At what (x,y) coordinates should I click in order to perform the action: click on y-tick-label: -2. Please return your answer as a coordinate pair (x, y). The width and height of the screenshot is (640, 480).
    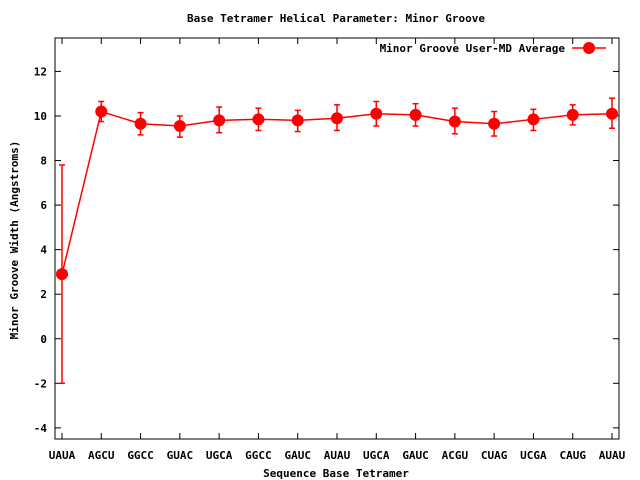
    Looking at the image, I should click on (40, 383).